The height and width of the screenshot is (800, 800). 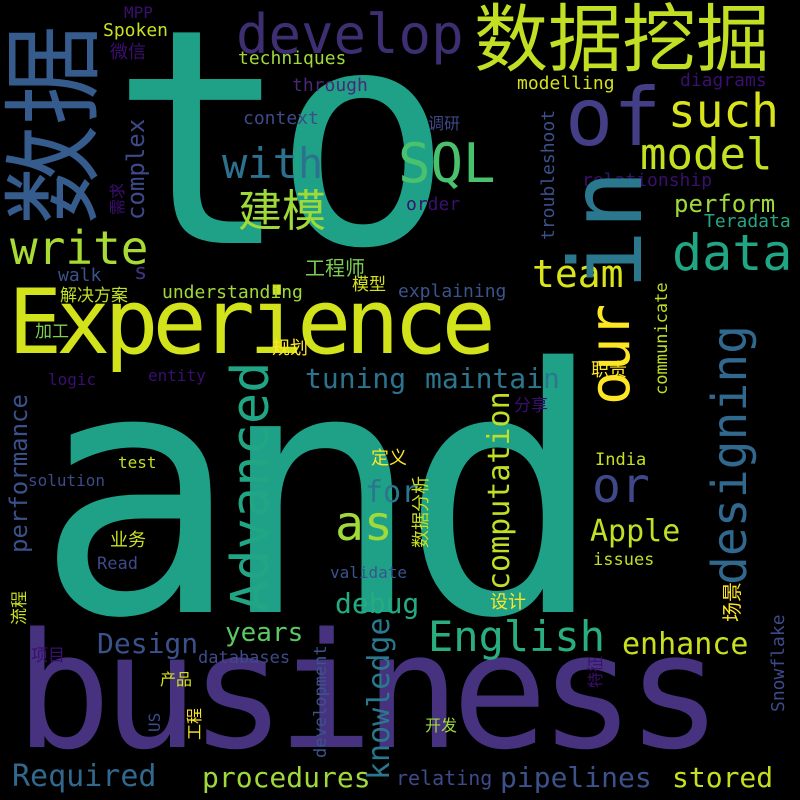 I want to click on word-such: such, so click(x=723, y=111).